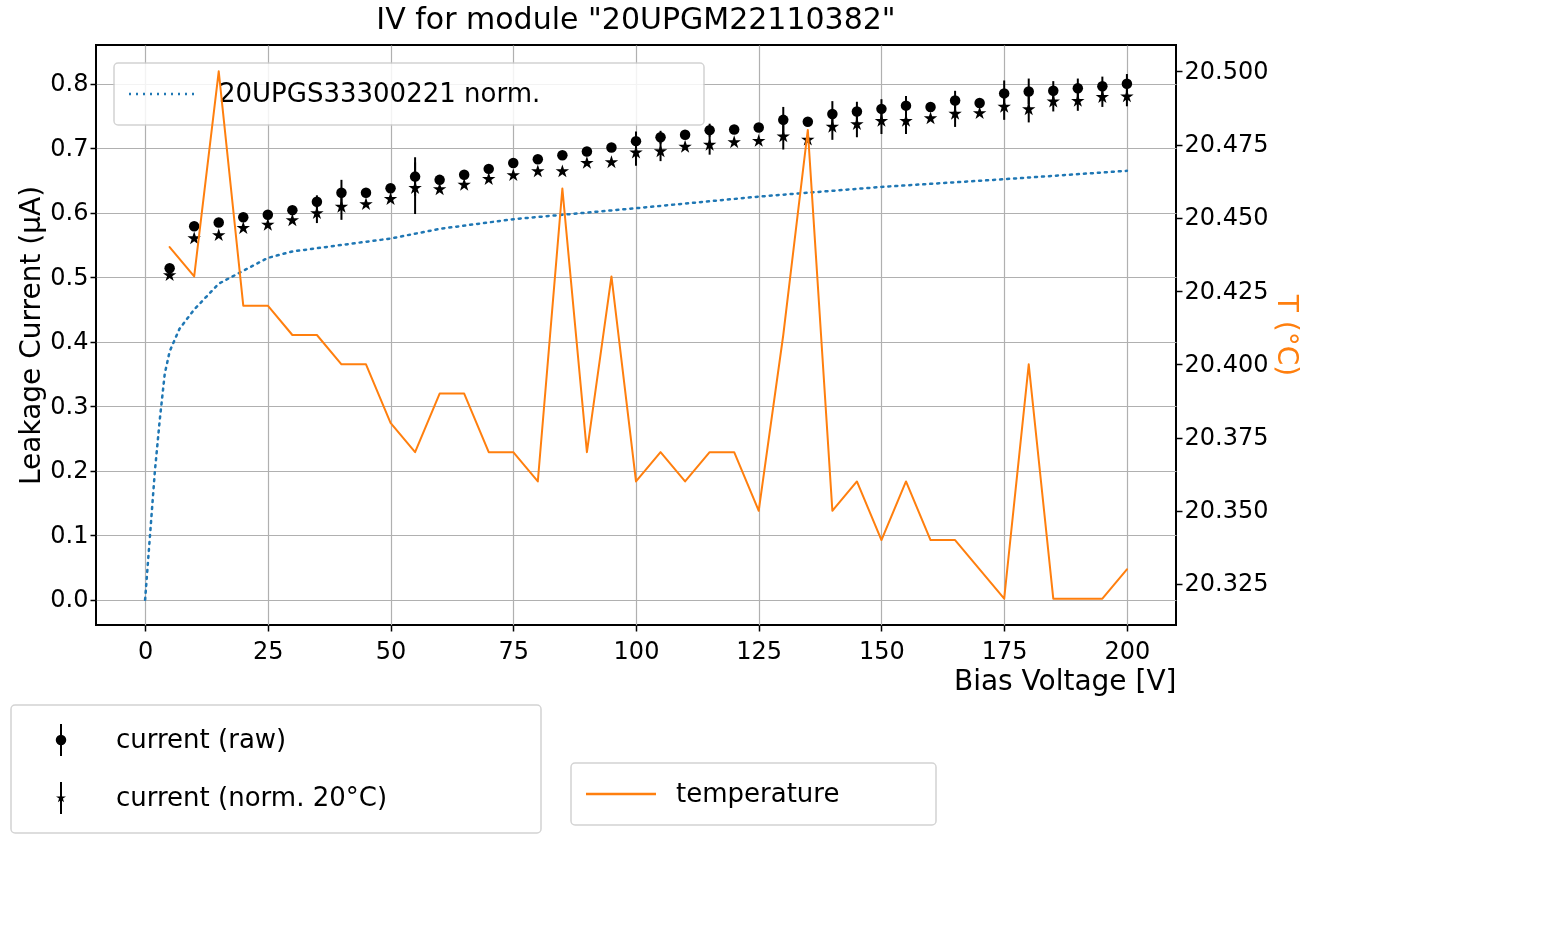 Image resolution: width=1563 pixels, height=948 pixels. Describe the element at coordinates (882, 650) in the screenshot. I see `x-tick-label: 150` at that location.